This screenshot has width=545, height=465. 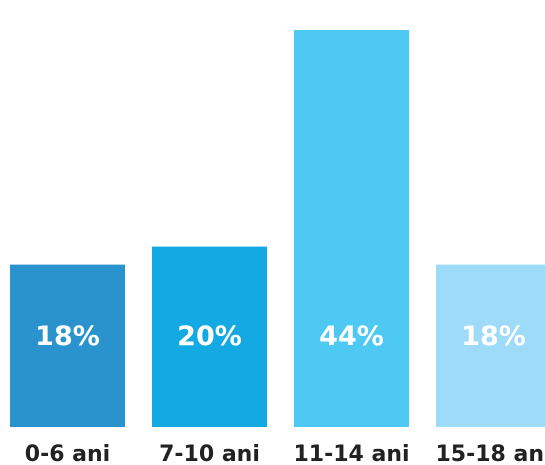 What do you see at coordinates (280, 336) in the screenshot?
I see `value-labels-group: 18% 20% 44% 18%` at bounding box center [280, 336].